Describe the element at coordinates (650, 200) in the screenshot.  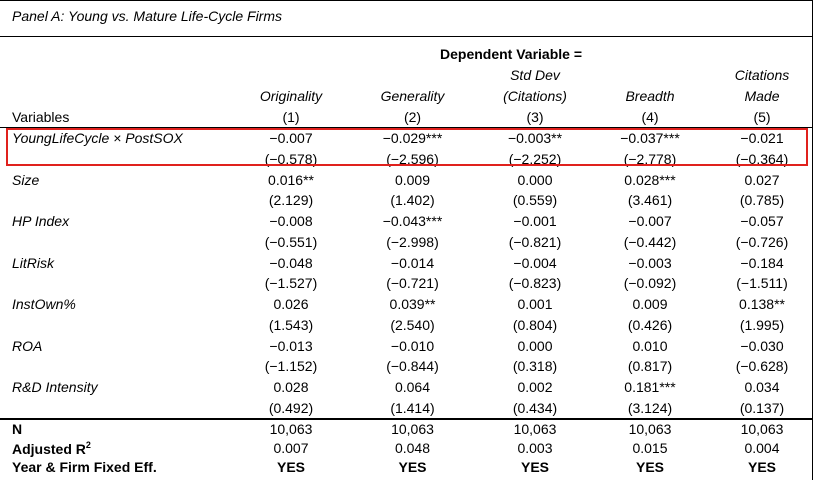
I see `tstat-cell: (3.461)` at that location.